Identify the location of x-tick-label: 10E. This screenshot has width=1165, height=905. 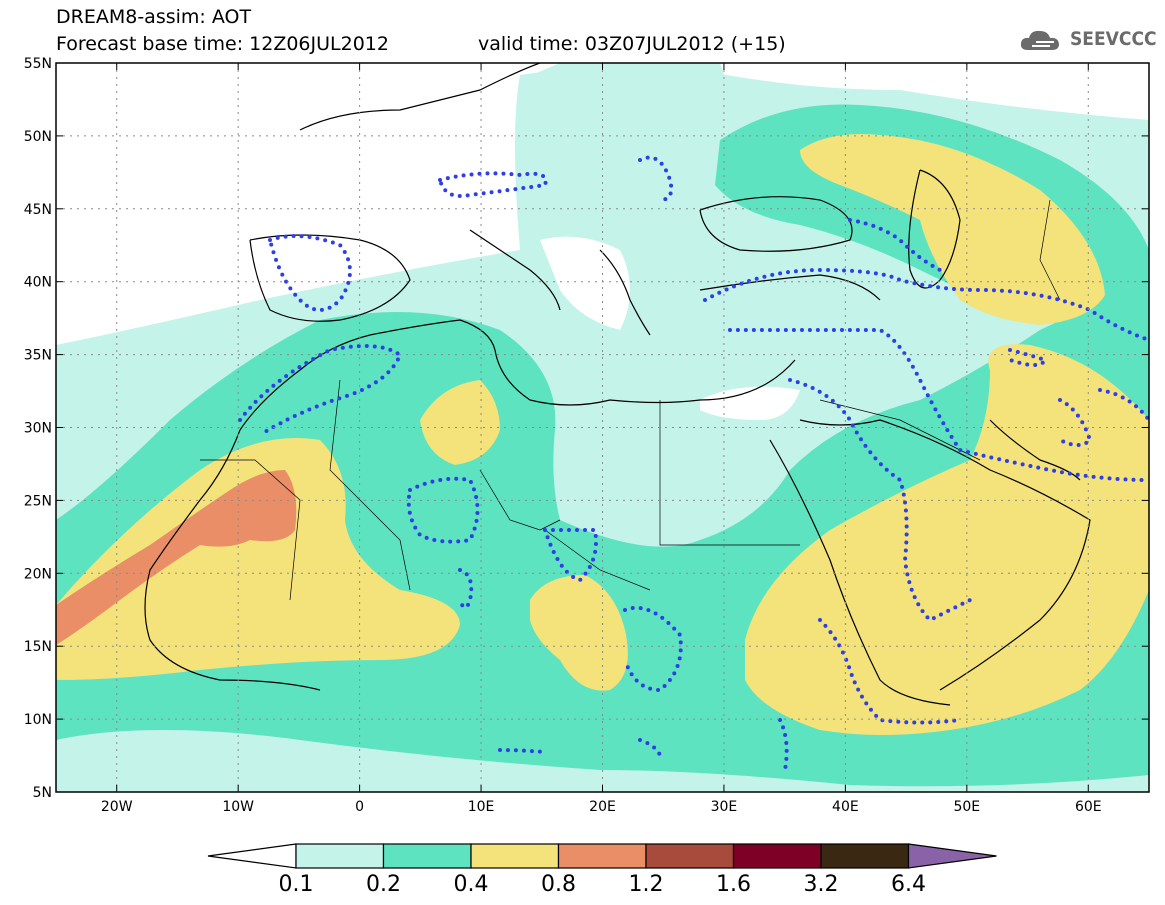
(481, 807).